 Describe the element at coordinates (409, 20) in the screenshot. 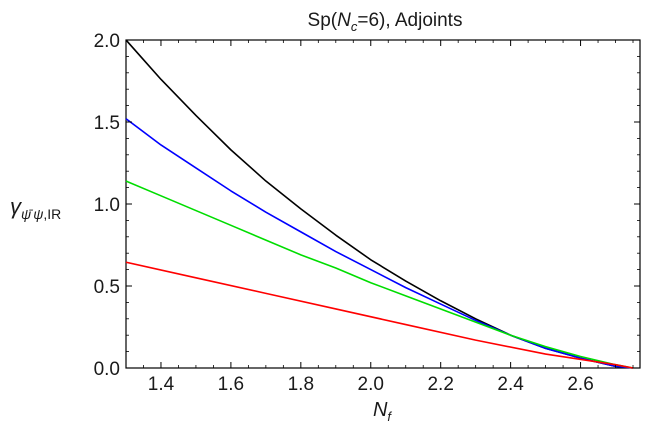

I see `chart-title-suffix: =6), Adjoints` at that location.